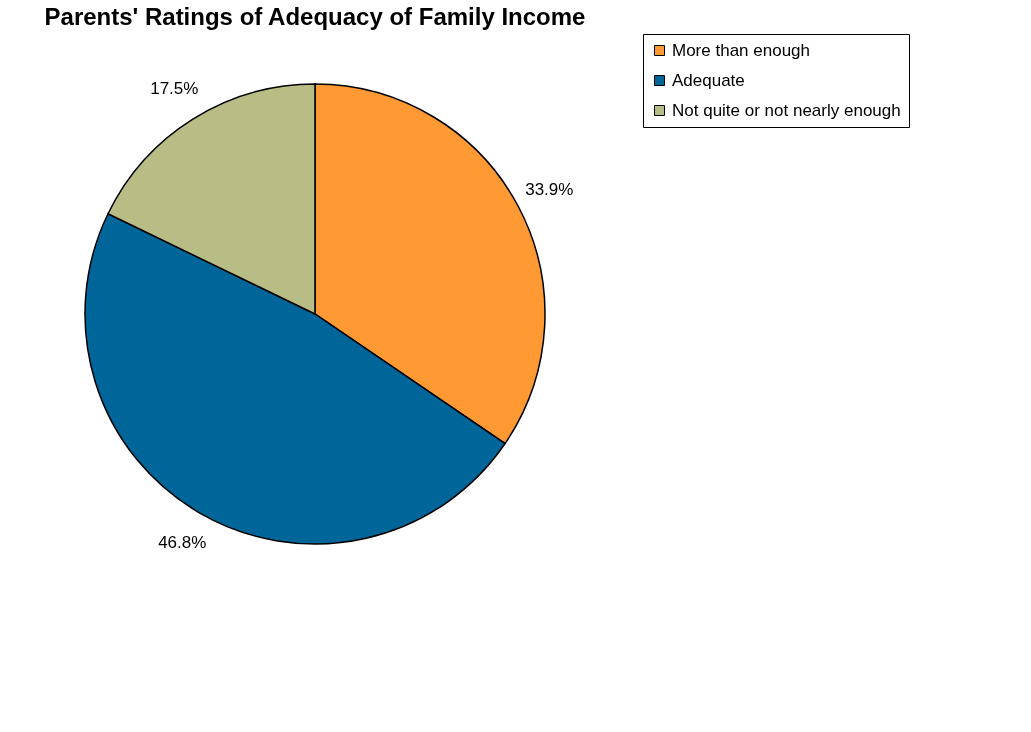  Describe the element at coordinates (708, 80) in the screenshot. I see `legend-label: Adequate` at that location.